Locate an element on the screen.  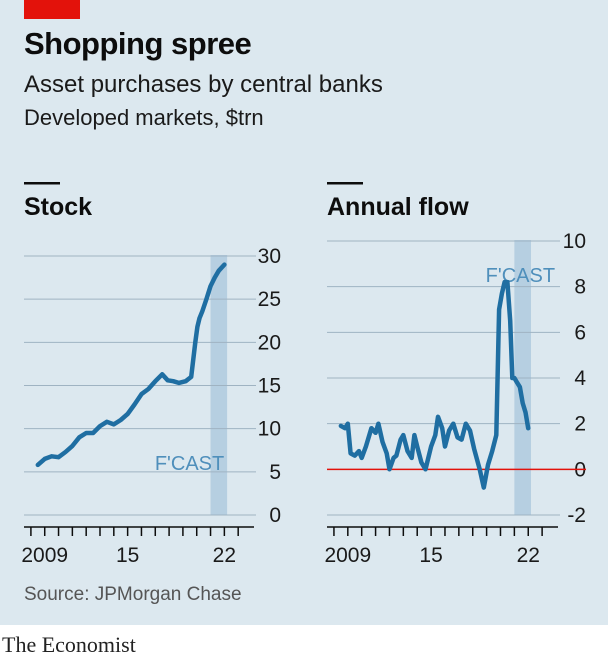
stock-x-tick-label: 2009 is located at coordinates (44, 555).